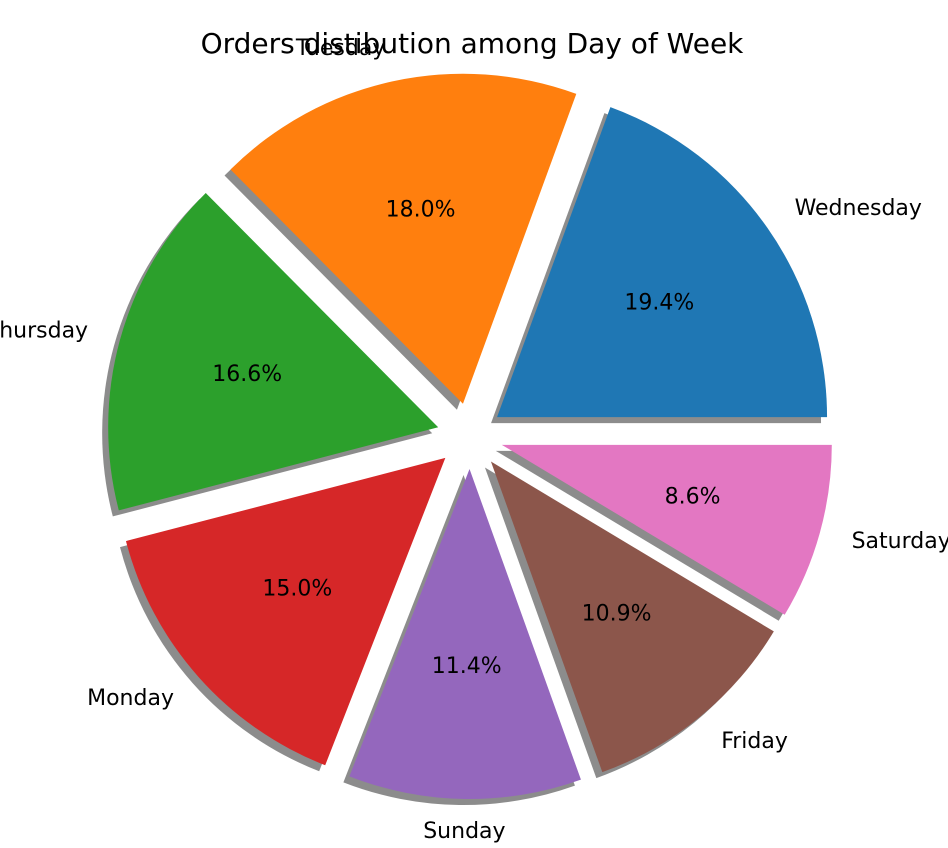 The height and width of the screenshot is (848, 948). I want to click on slice-label-monday: Monday, so click(130, 698).